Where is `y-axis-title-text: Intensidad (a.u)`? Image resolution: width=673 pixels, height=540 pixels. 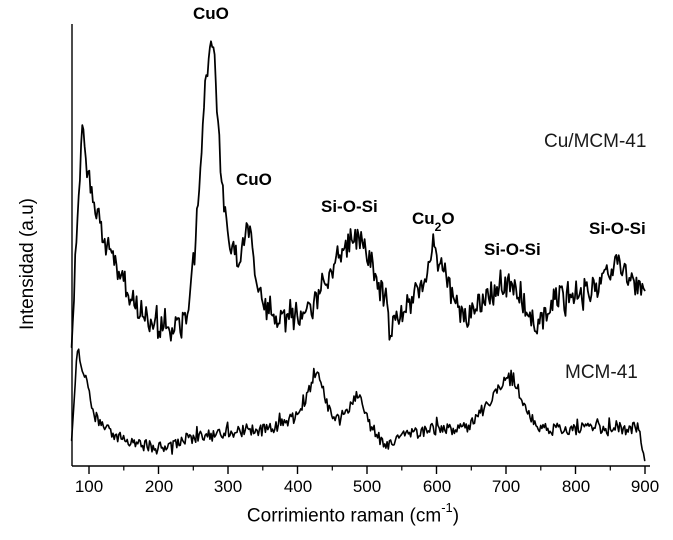
y-axis-title-text: Intensidad (a.u) is located at coordinates (27, 264).